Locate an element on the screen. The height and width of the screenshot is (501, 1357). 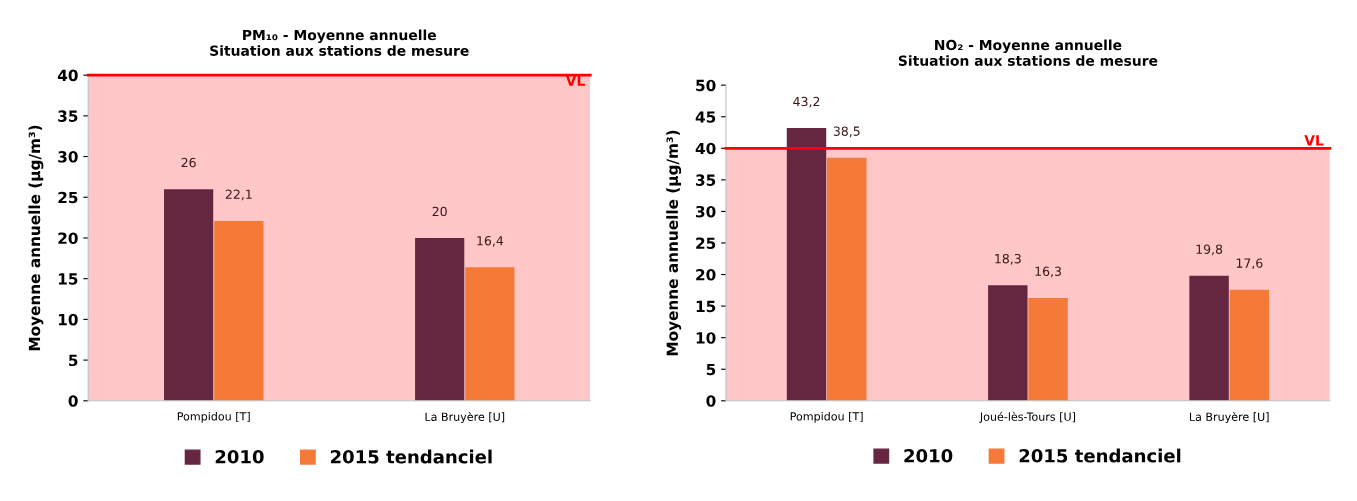
data-label: 17,6 is located at coordinates (1249, 264).